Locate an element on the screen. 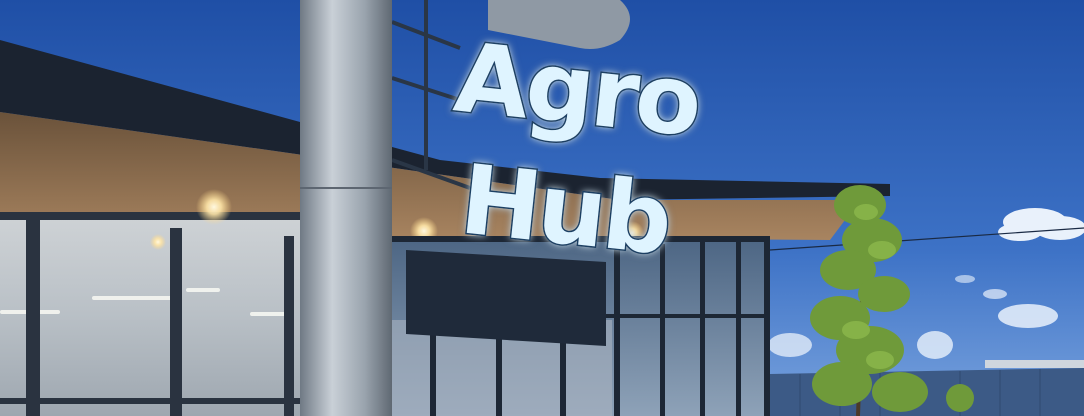  window-mullions-left is located at coordinates (150, 314).